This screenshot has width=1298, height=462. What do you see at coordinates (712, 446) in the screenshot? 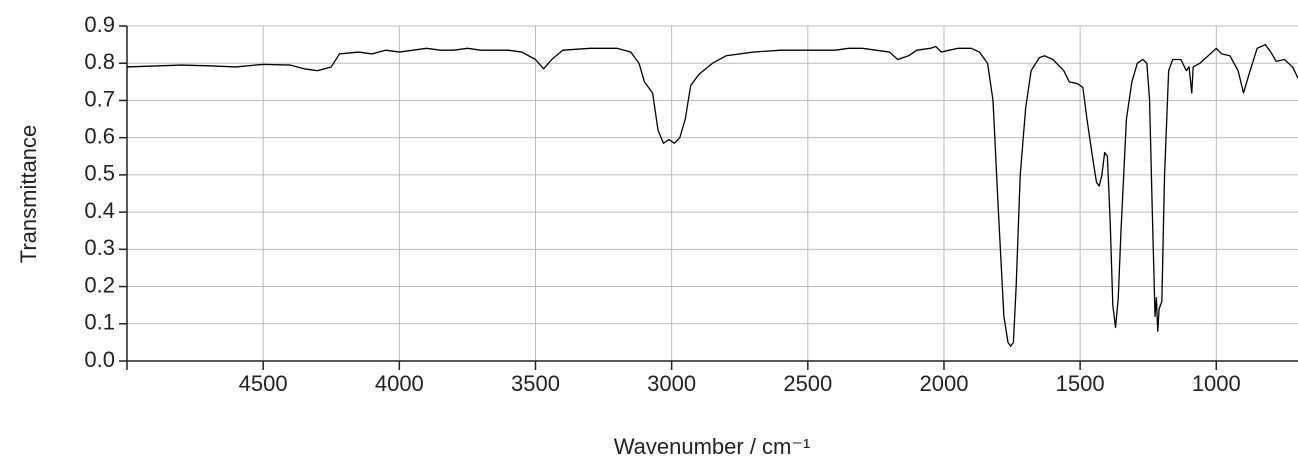
I see `x-axis-label: Wavenumber / cm⁻¹` at bounding box center [712, 446].